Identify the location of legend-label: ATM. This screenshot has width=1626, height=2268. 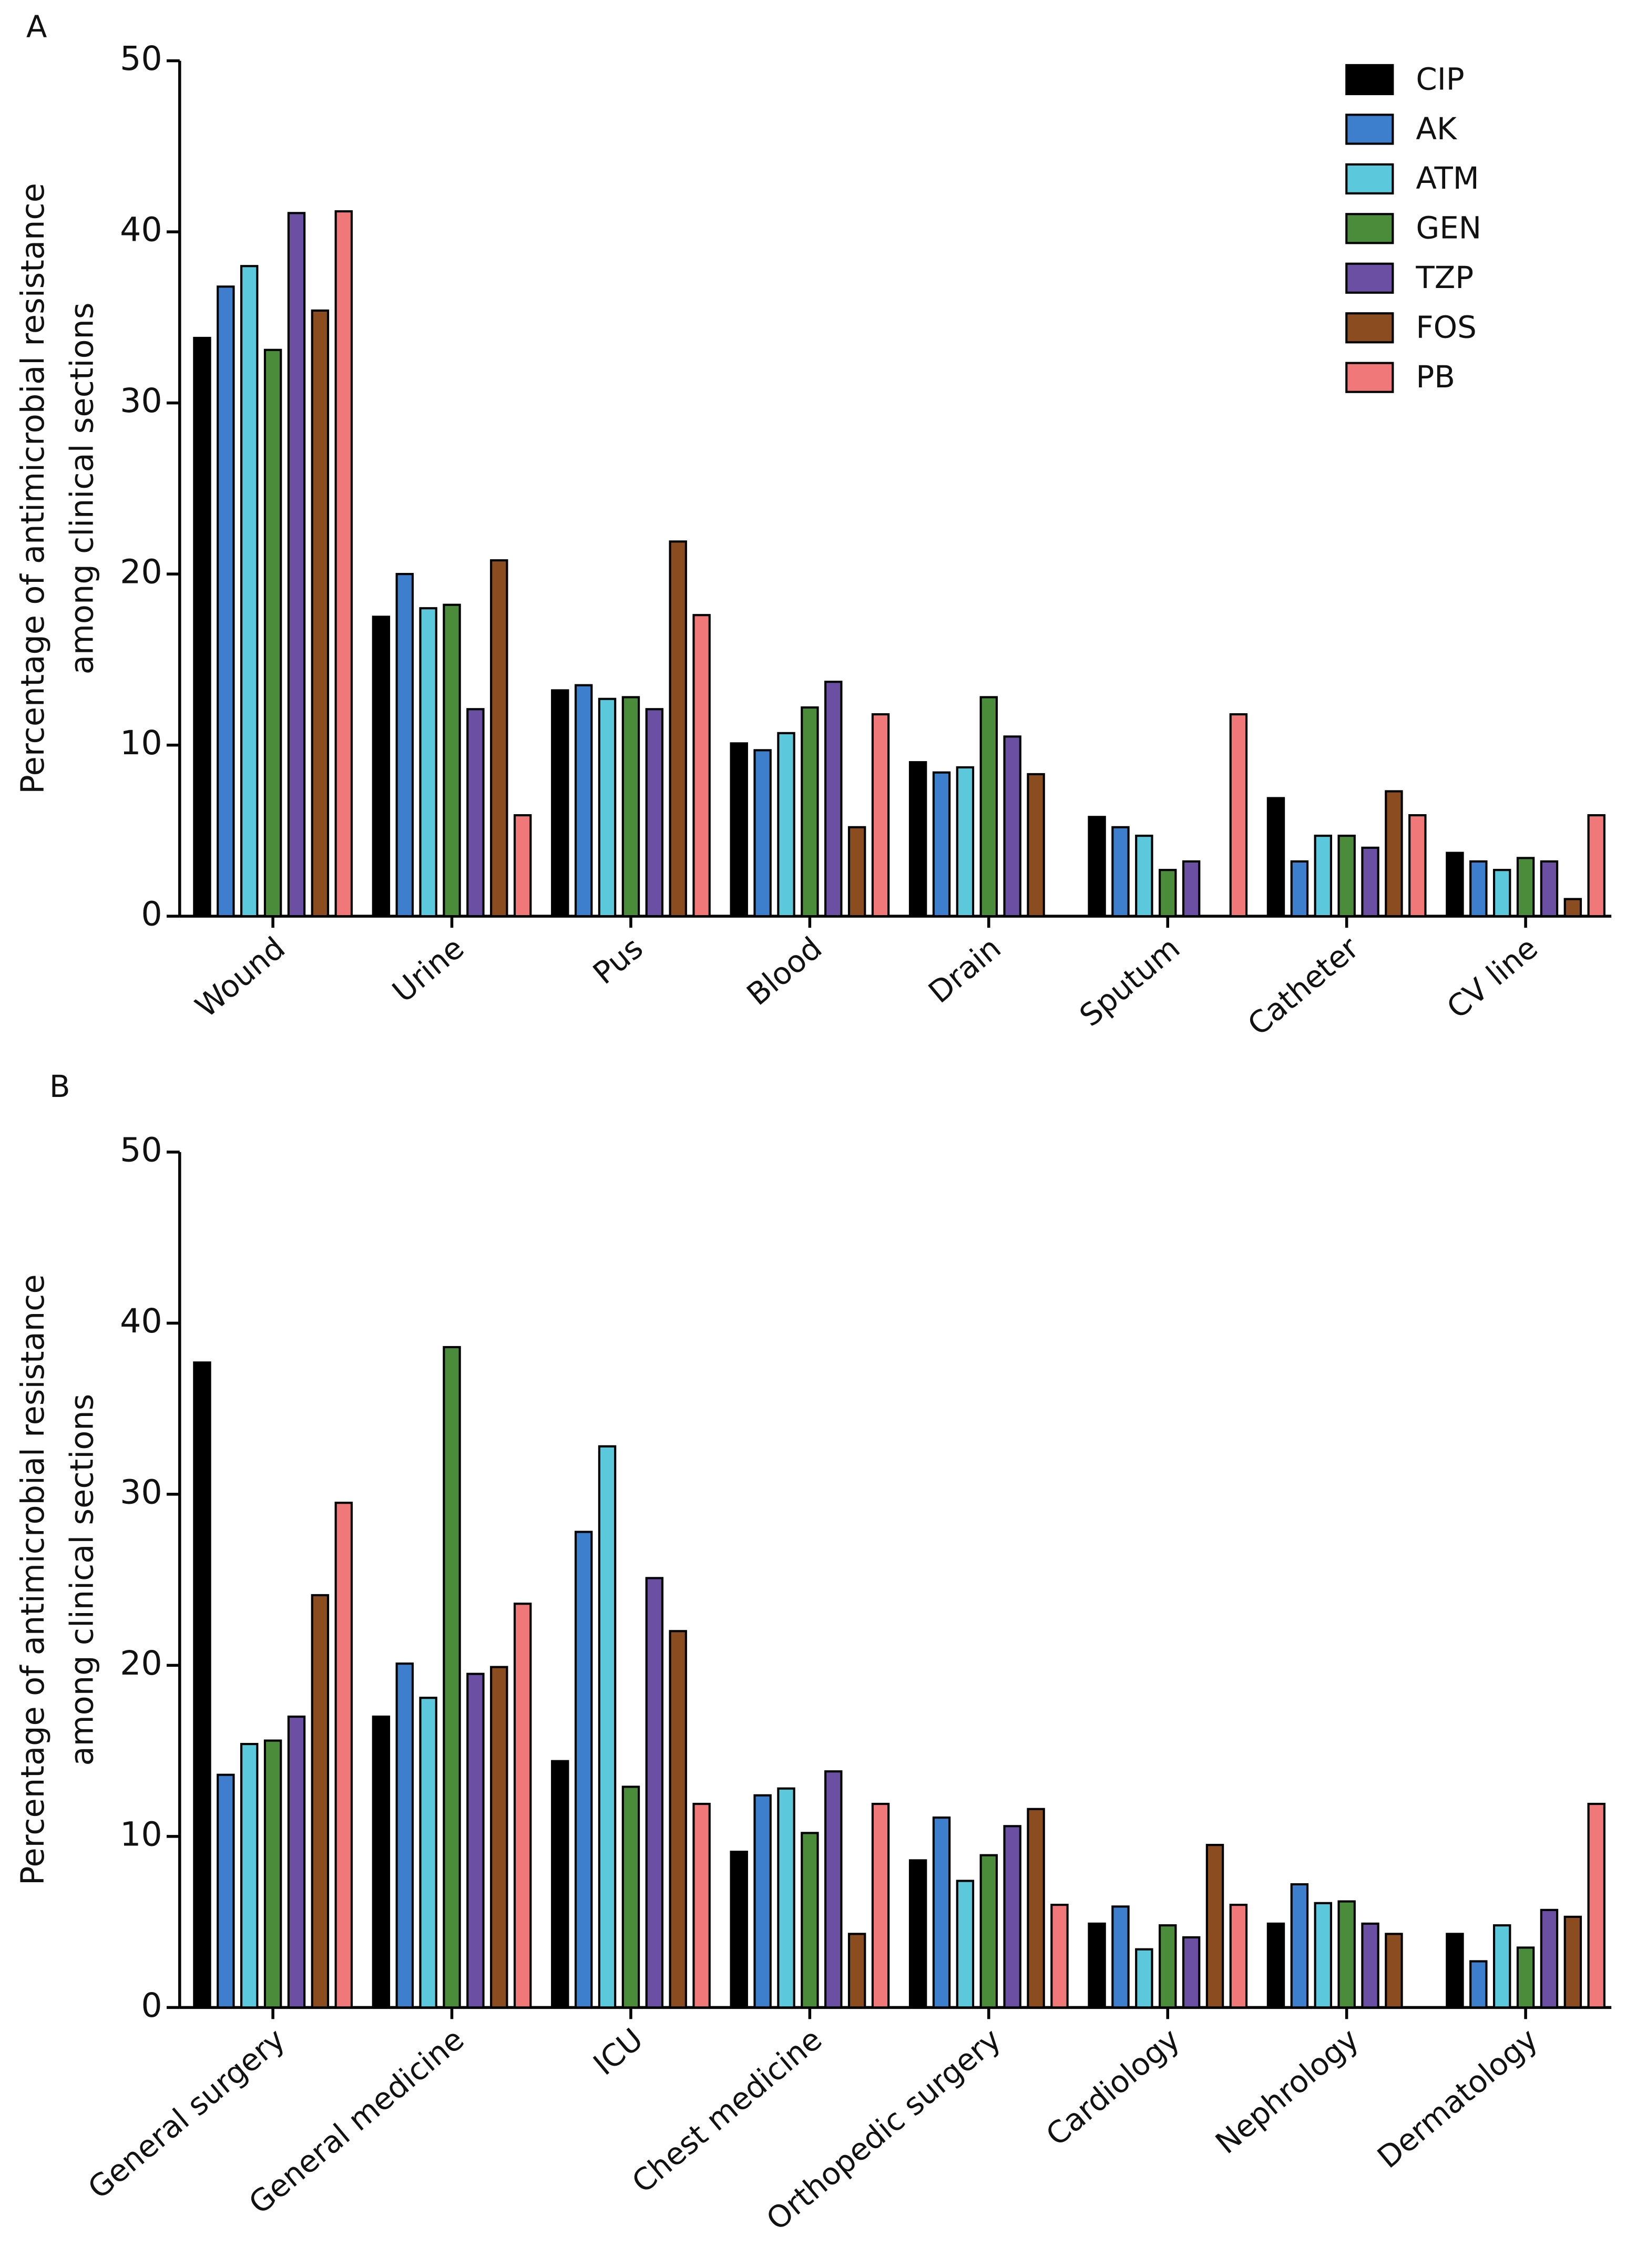
(1447, 178).